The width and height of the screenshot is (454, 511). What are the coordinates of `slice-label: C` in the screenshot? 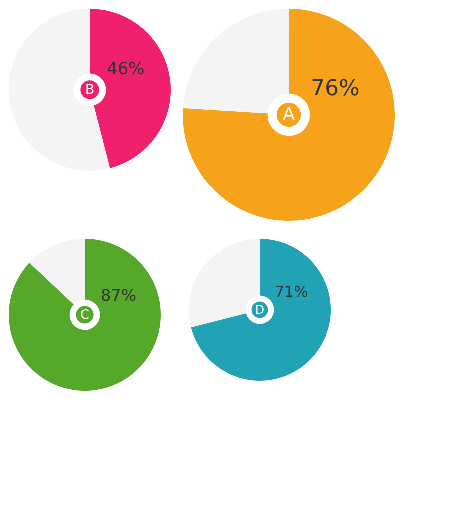 It's located at (85, 315).